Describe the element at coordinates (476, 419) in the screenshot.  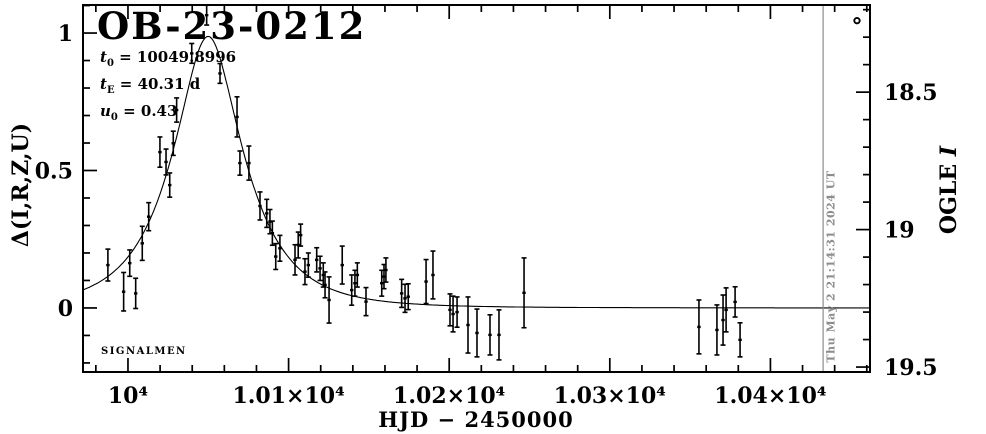
I see `x-axis-label: HJD − 2450000` at that location.